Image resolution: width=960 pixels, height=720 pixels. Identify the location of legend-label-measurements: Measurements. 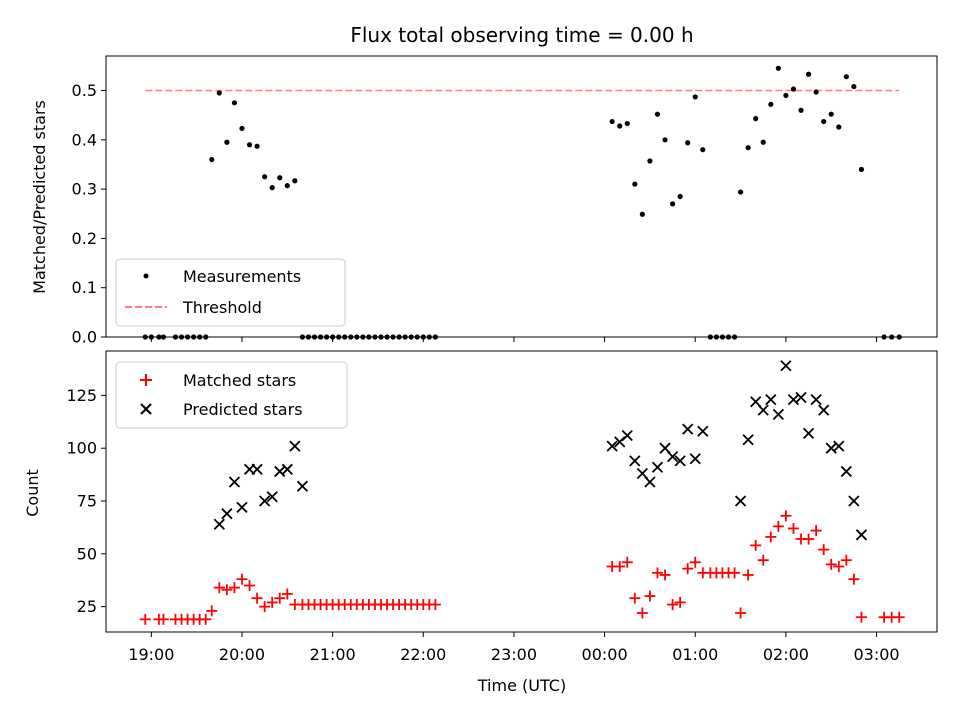
(242, 276).